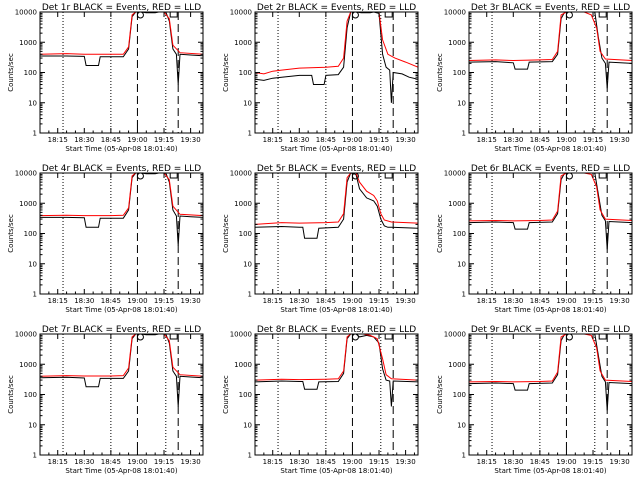  What do you see at coordinates (336, 169) in the screenshot?
I see `panel-title: Det 5r BLACK = Events, RED = LLD` at bounding box center [336, 169].